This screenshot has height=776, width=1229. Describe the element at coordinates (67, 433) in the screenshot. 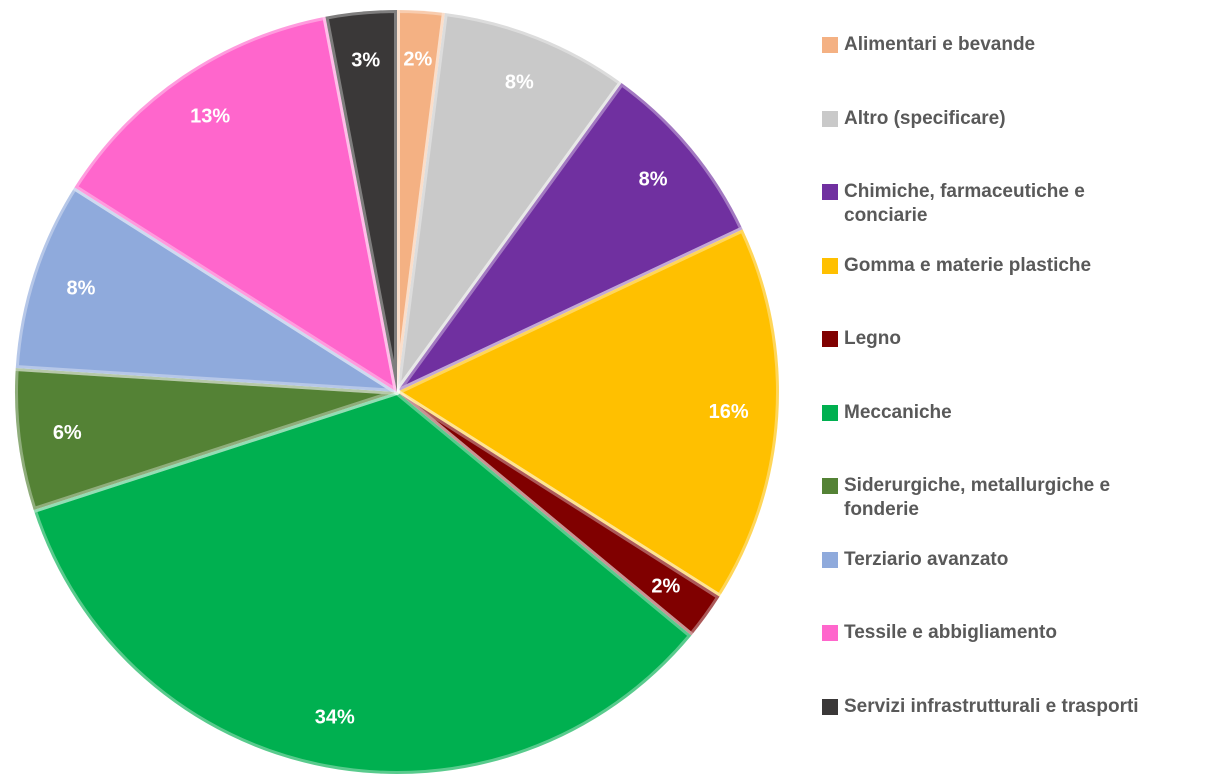

I see `data-label: 6%` at that location.